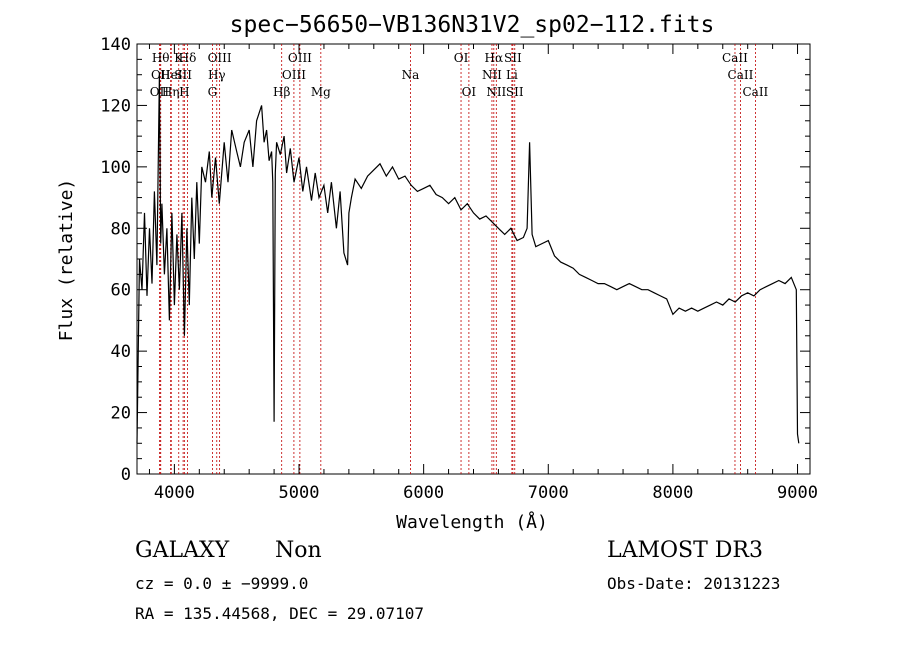  What do you see at coordinates (423, 493) in the screenshot?
I see `x-tick-label: 6000` at bounding box center [423, 493].